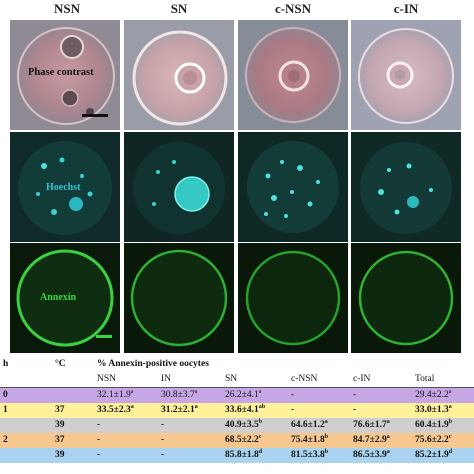 The image size is (474, 474). Describe the element at coordinates (114, 395) in the screenshot. I see `cell-value: 32.1±1.9` at that location.